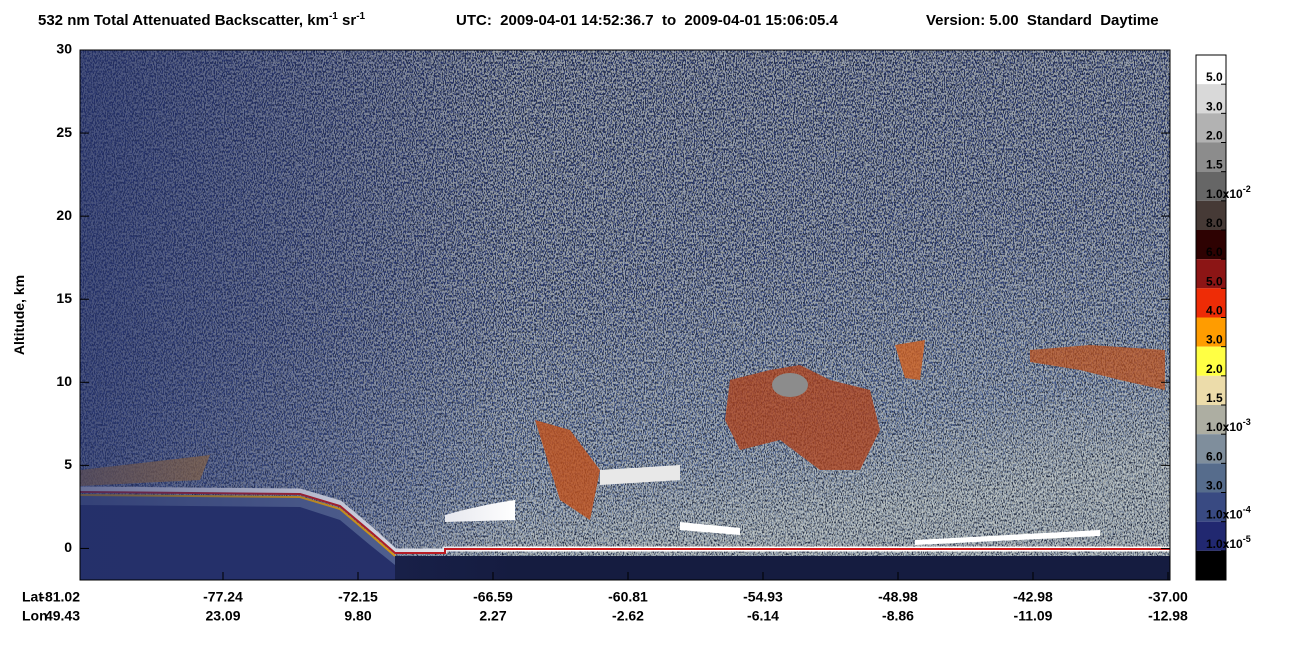 This screenshot has height=672, width=1300. Describe the element at coordinates (358, 597) in the screenshot. I see `lat-label: -72.15` at that location.